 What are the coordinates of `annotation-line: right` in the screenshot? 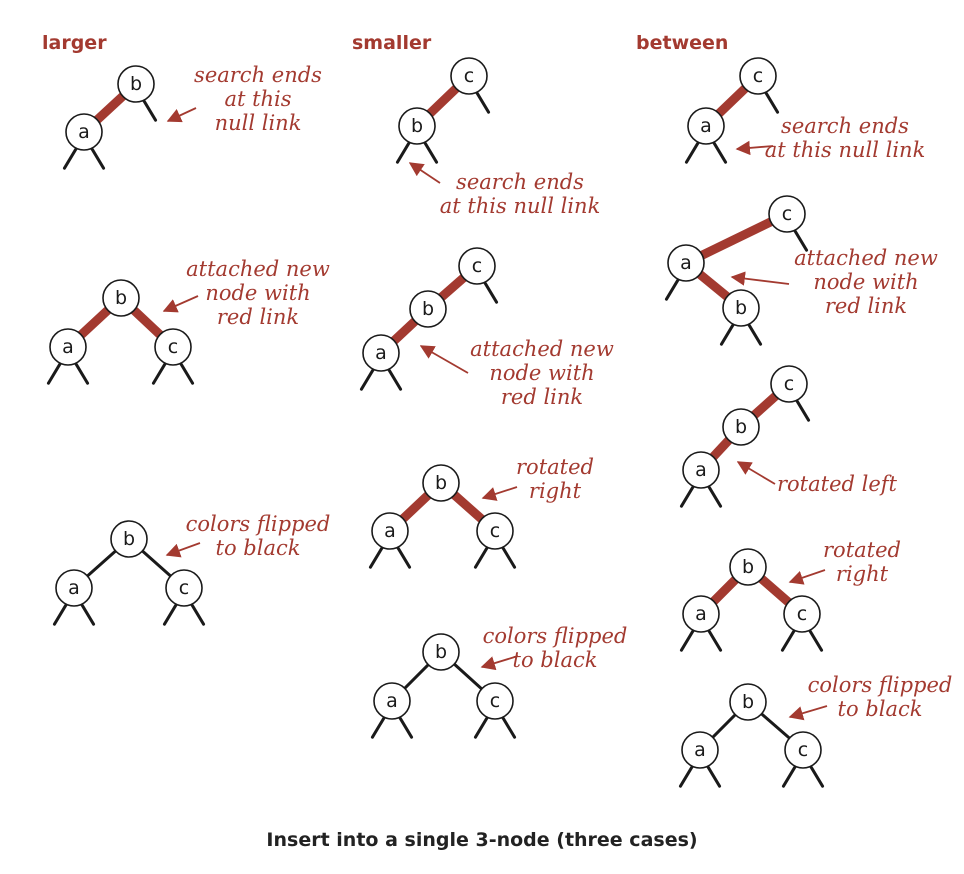 It's located at (555, 491).